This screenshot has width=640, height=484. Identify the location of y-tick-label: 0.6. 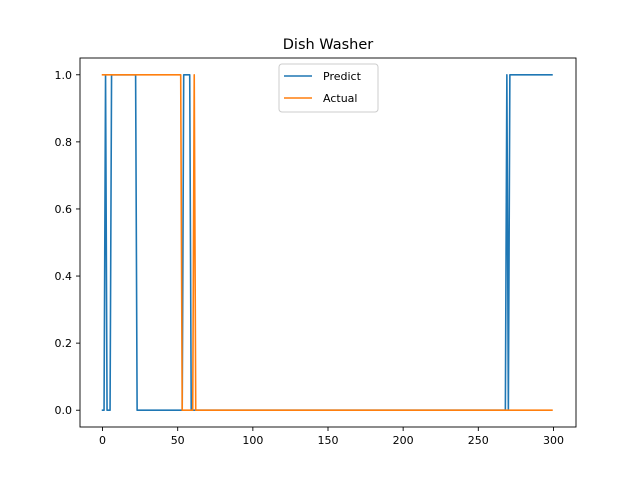
(64, 209).